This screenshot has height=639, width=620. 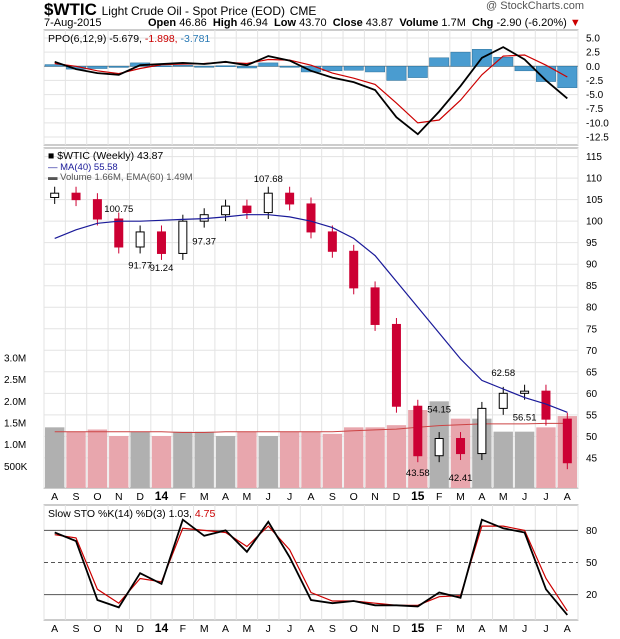 I want to click on sto-legend-part: Slow STO %K(14) %D(3), so click(x=108, y=514).